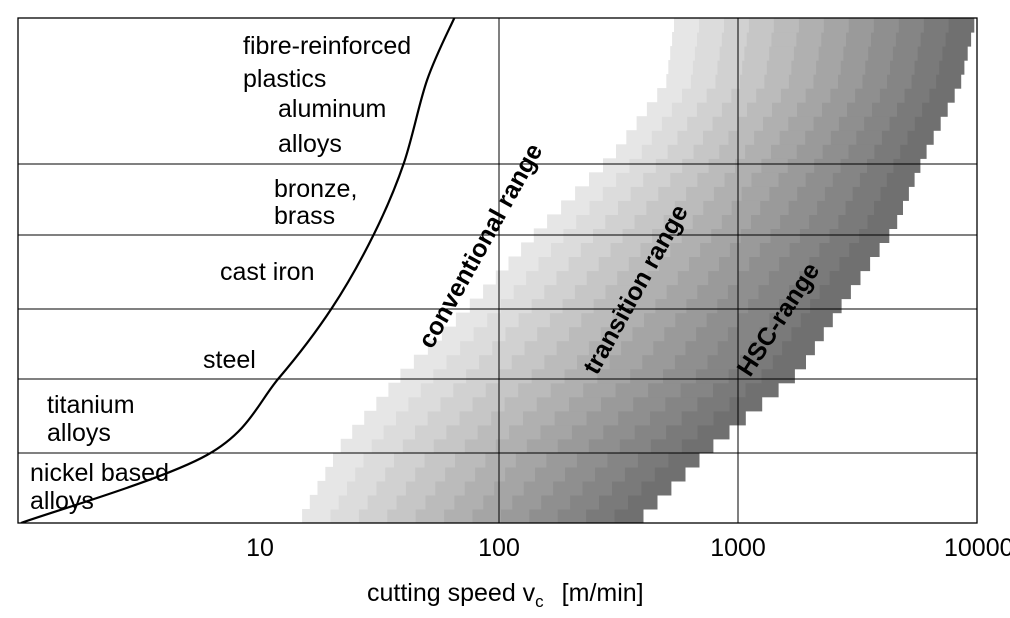 Image resolution: width=1010 pixels, height=618 pixels. What do you see at coordinates (738, 548) in the screenshot?
I see `x-tick-label: 1000` at bounding box center [738, 548].